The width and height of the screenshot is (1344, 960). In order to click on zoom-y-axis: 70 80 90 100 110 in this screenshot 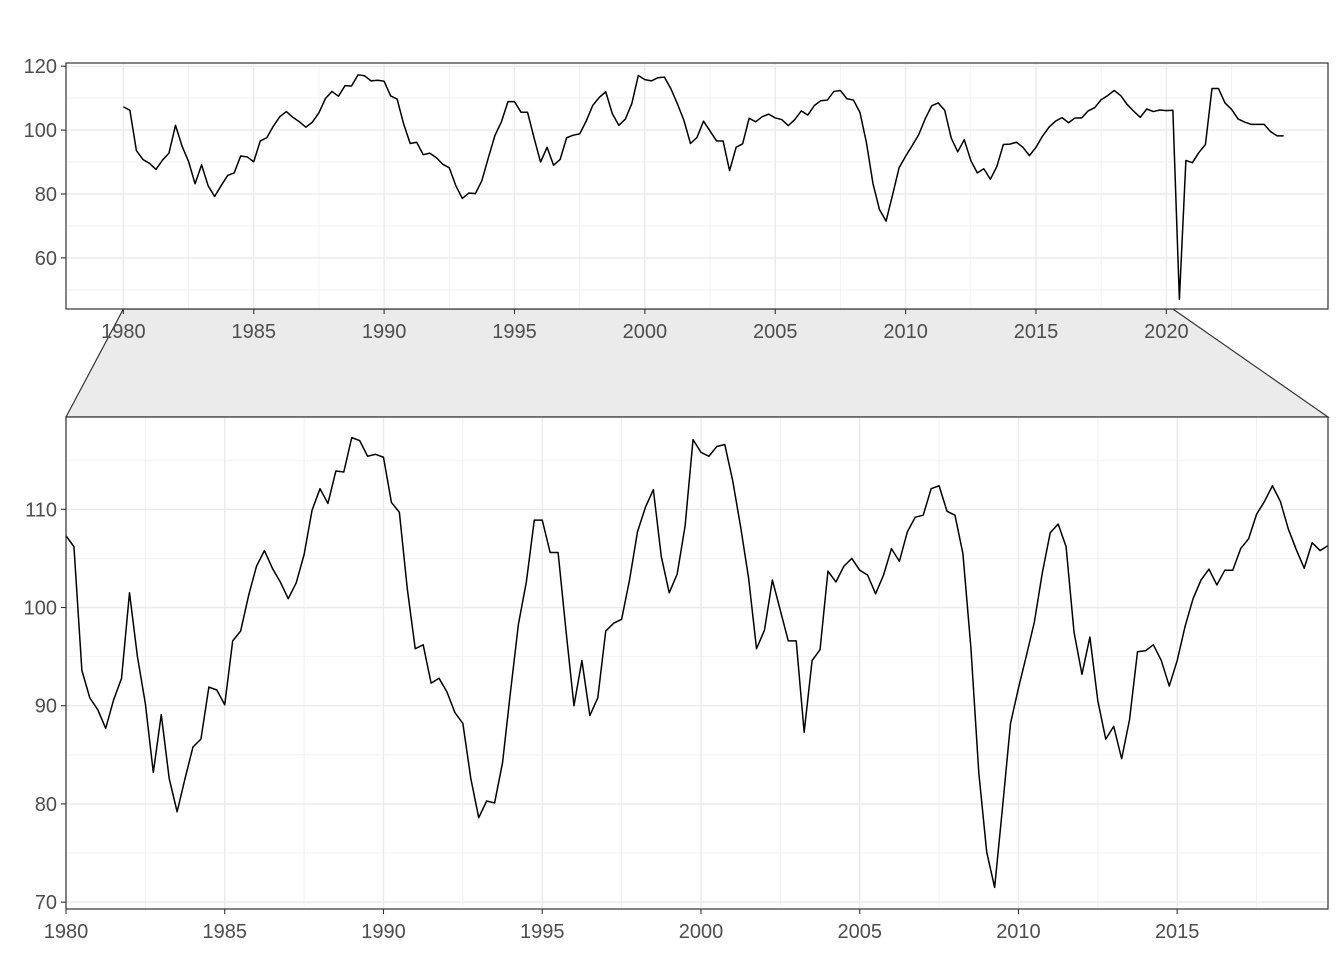, I will do `click(45, 706)`.